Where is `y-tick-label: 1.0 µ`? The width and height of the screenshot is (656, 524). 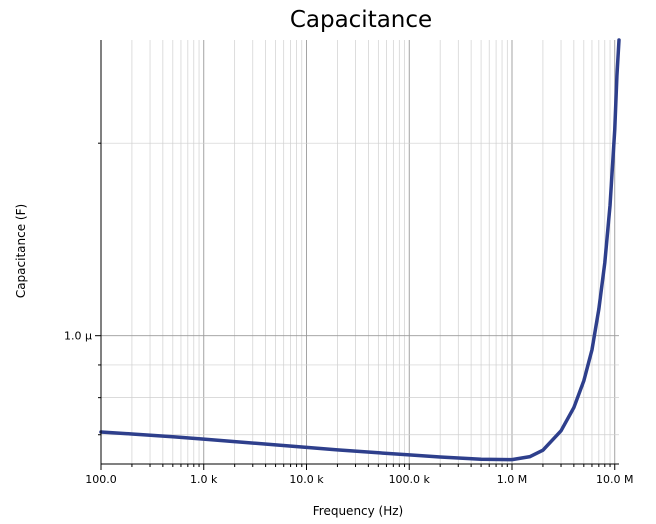 y-tick-label: 1.0 µ is located at coordinates (78, 336).